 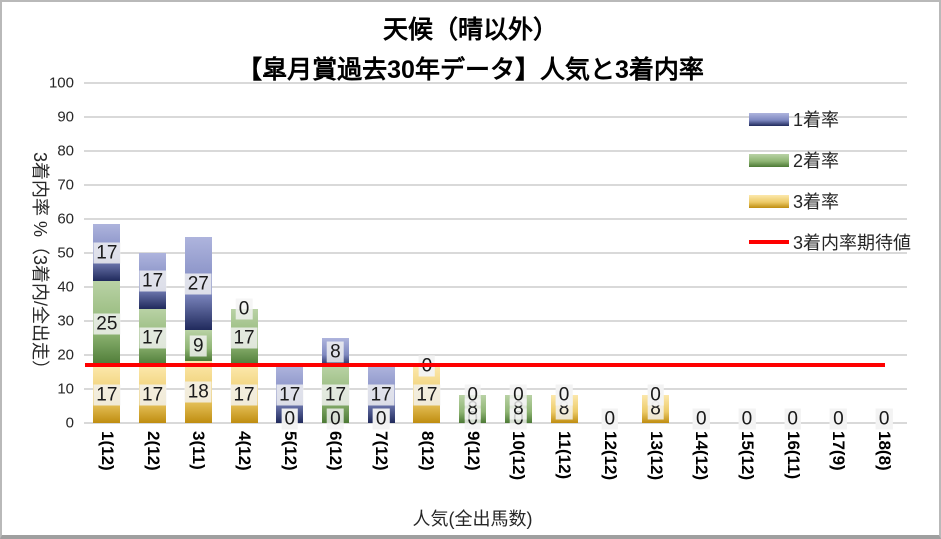 I want to click on legend-swatch-rank1, so click(x=769, y=119).